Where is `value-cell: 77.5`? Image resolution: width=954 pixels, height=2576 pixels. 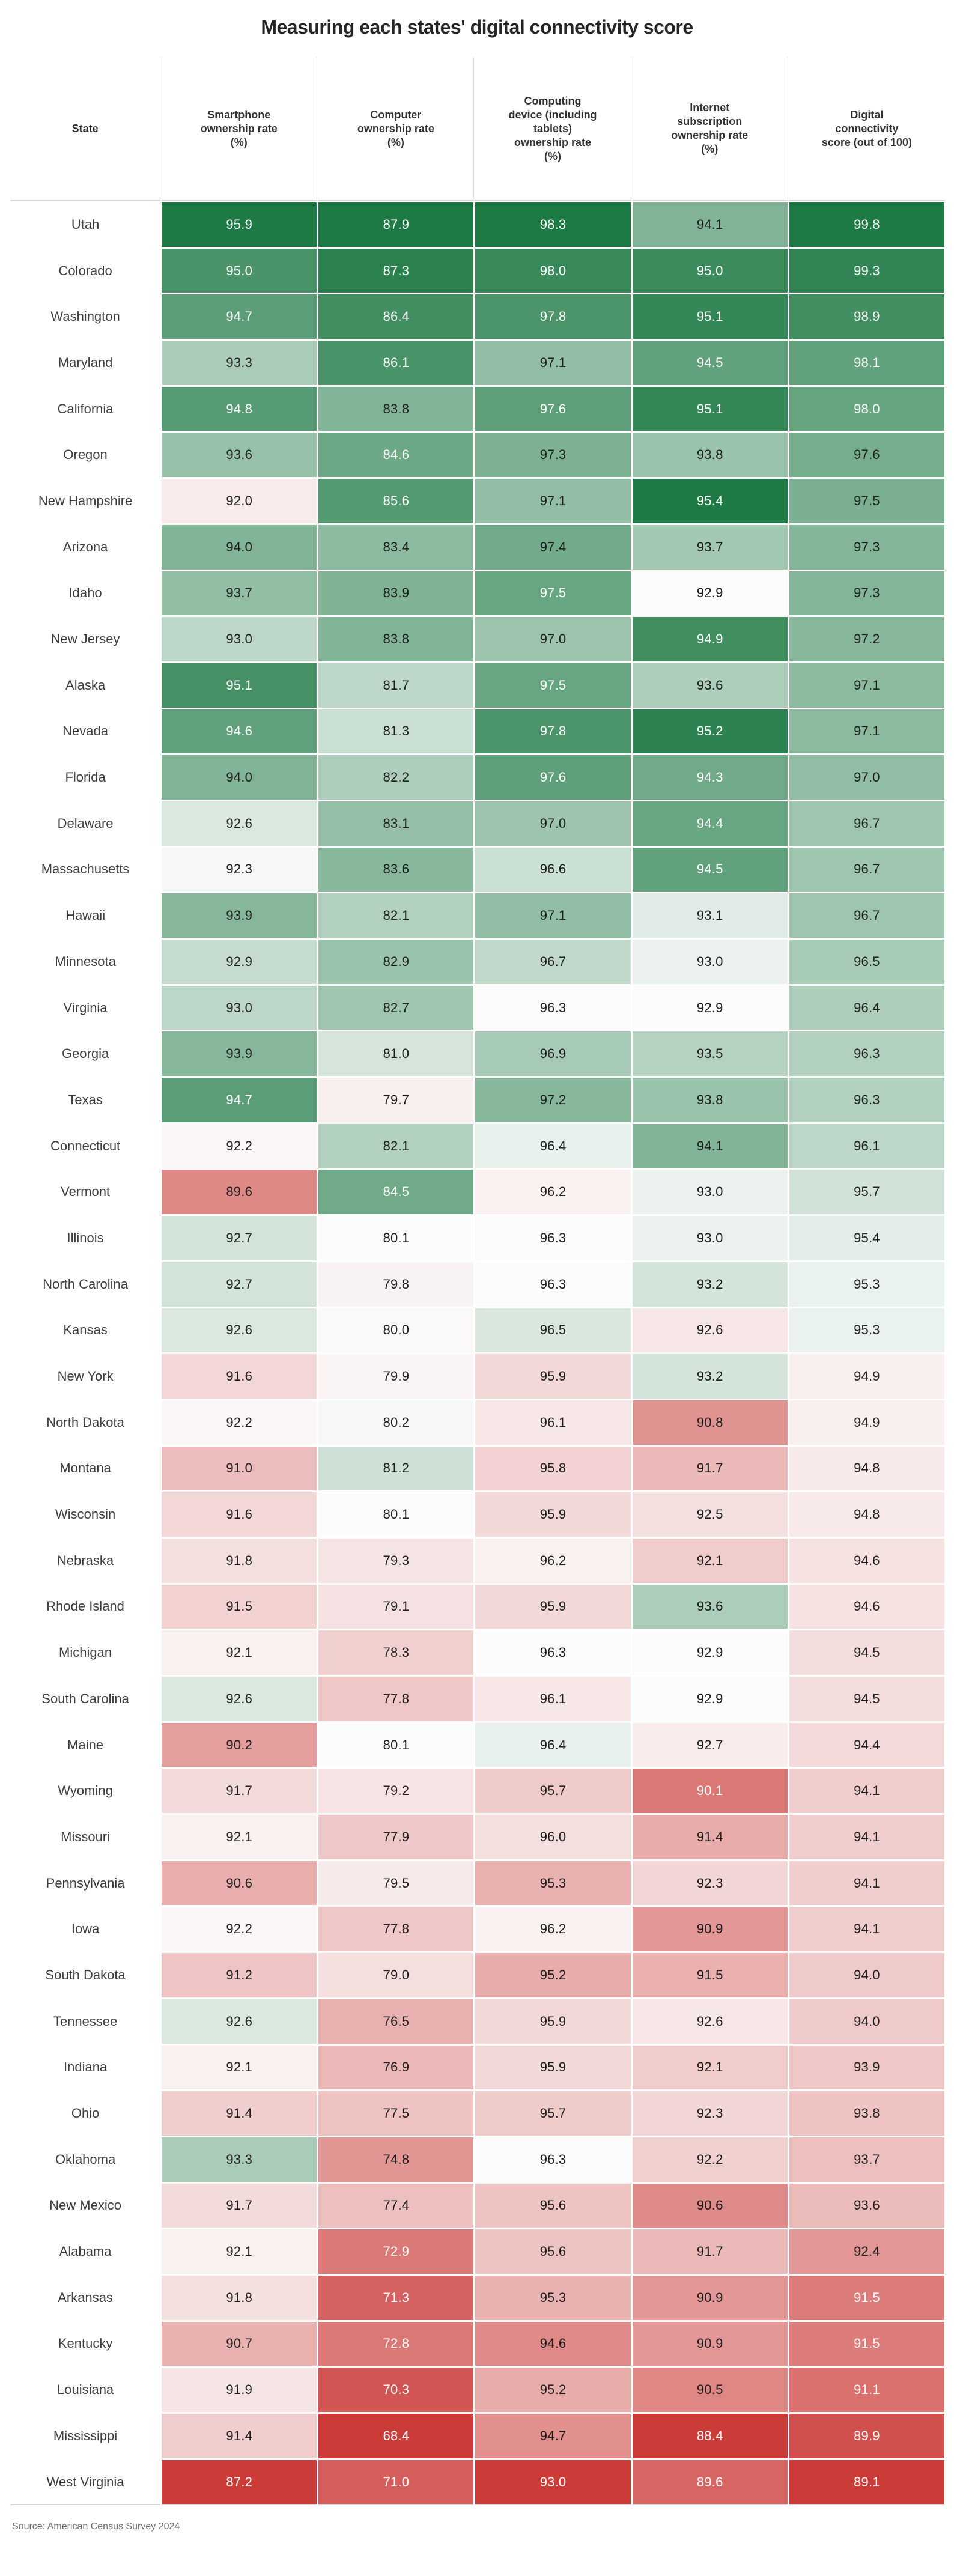
value-cell: 77.5 is located at coordinates (396, 2113).